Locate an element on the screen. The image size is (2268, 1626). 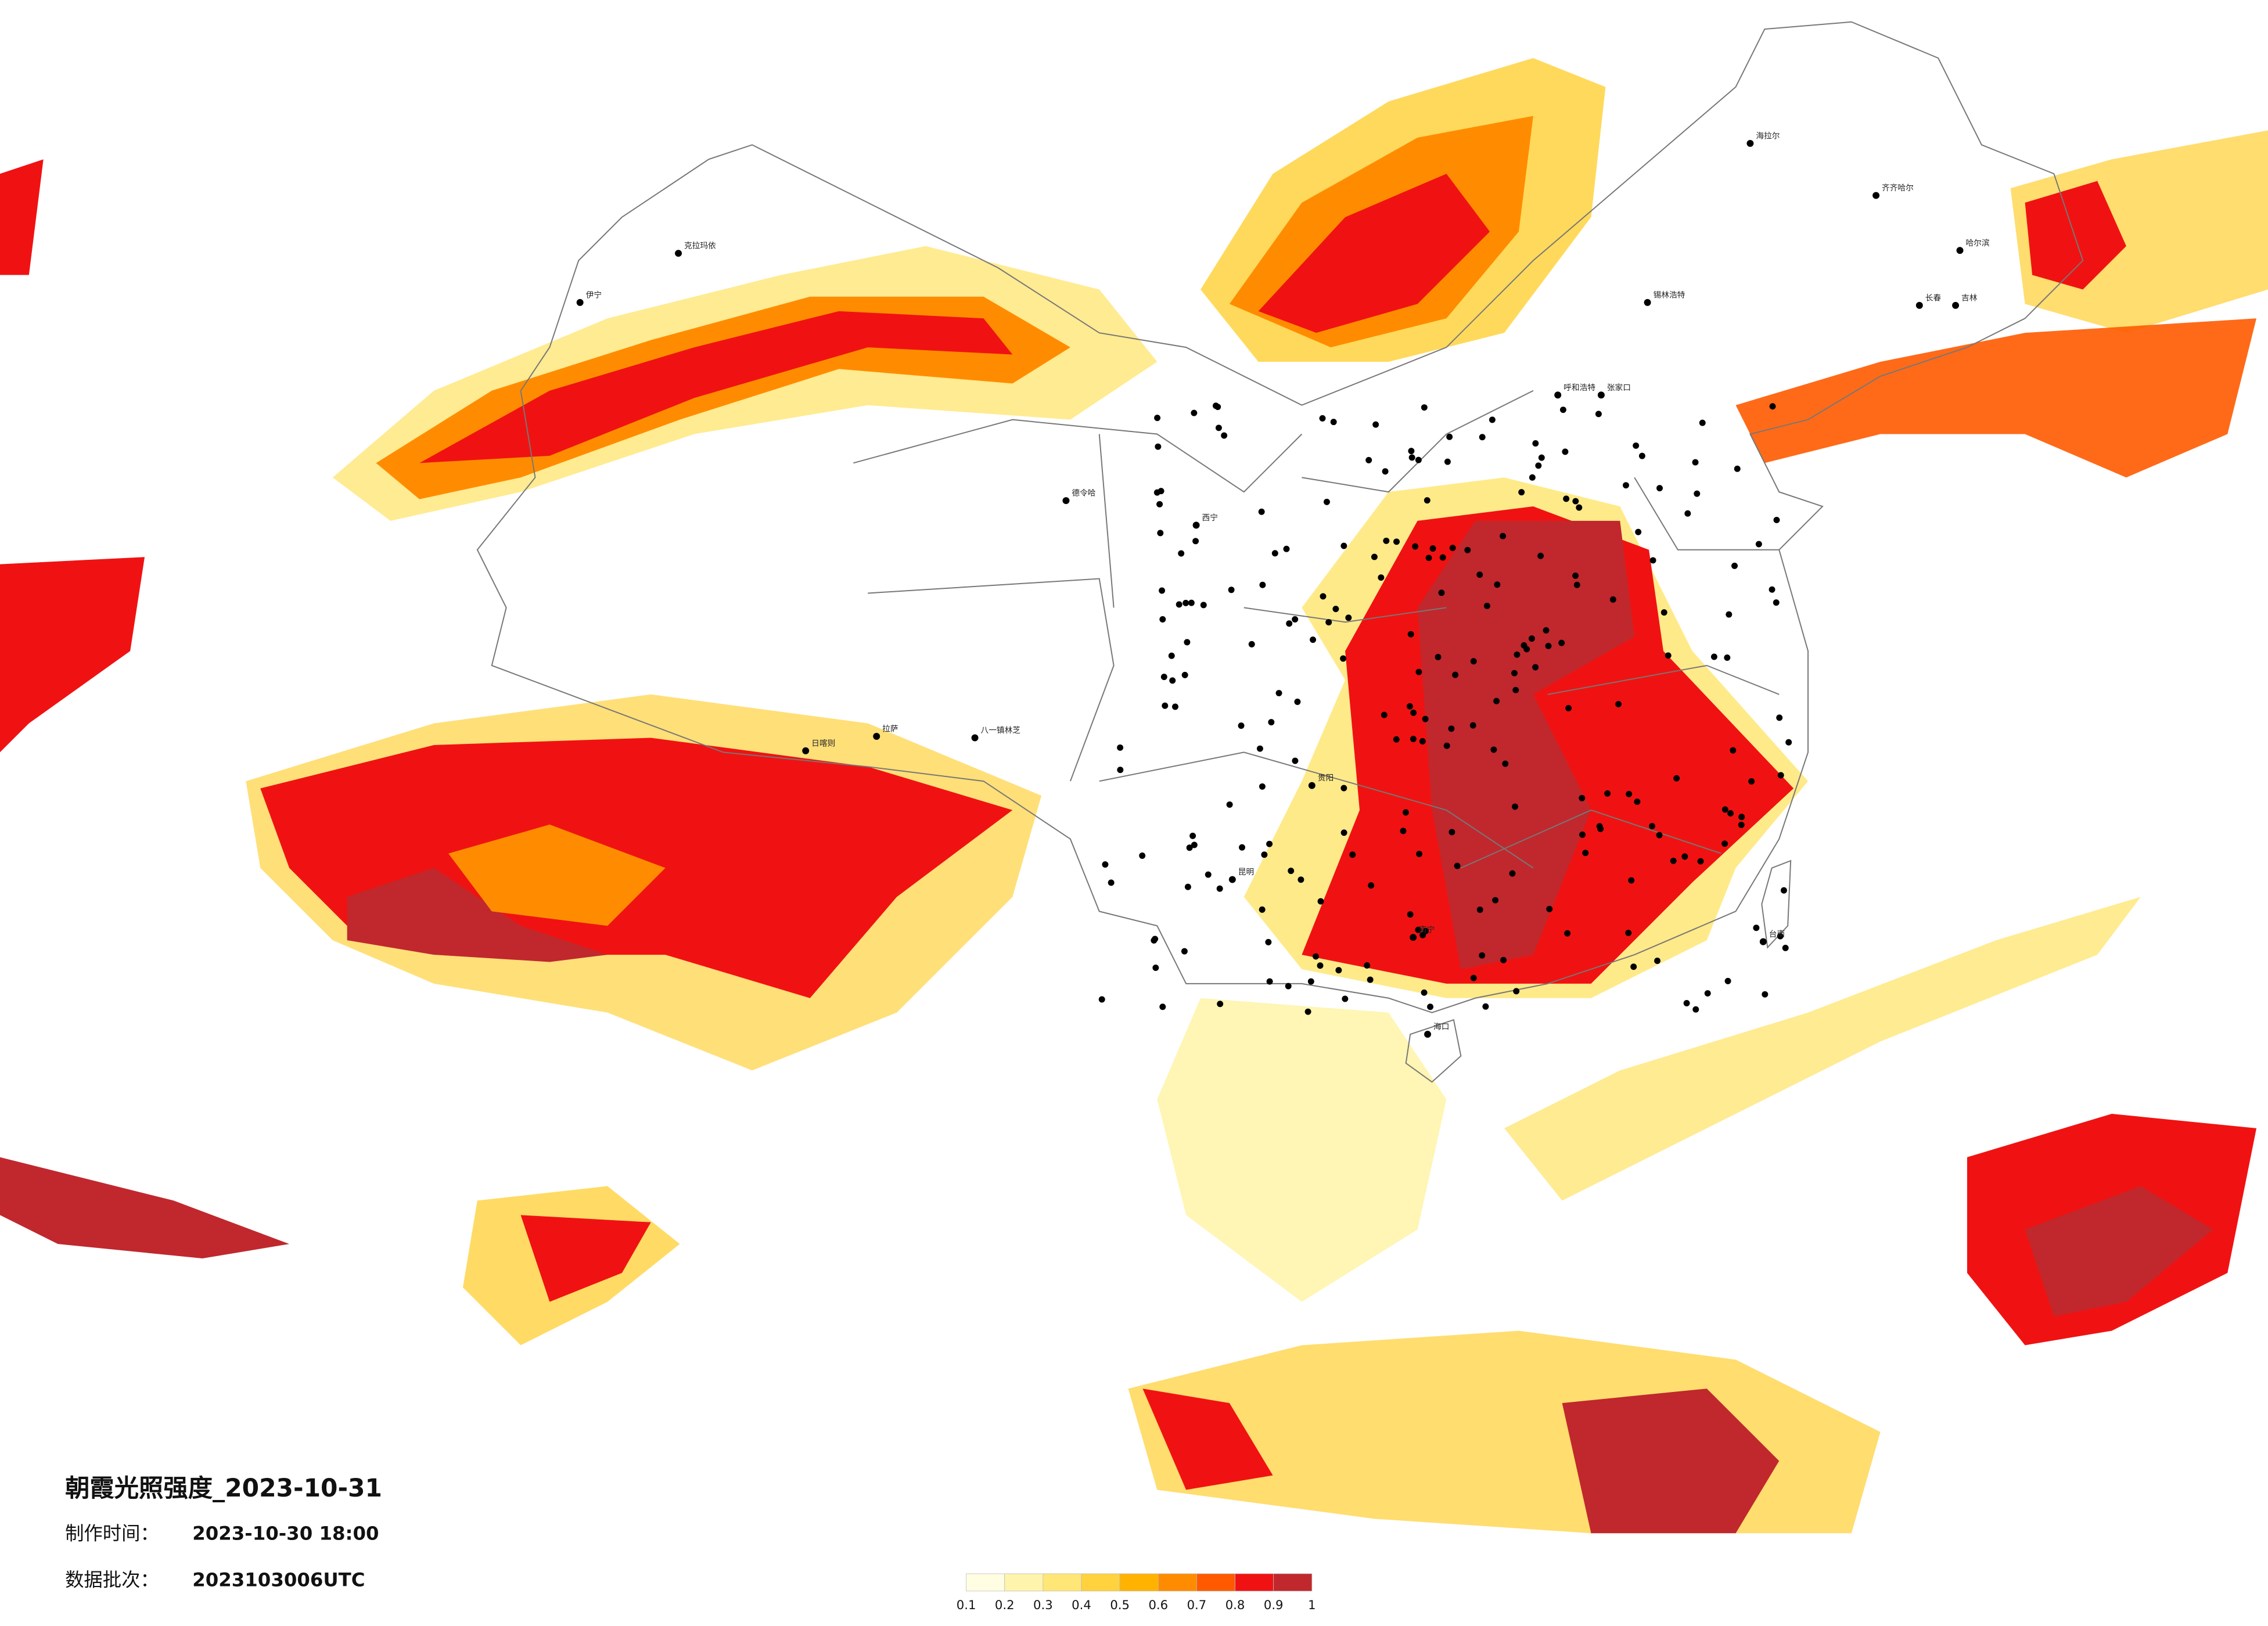
legend-label: 0.9 is located at coordinates (1274, 1605).